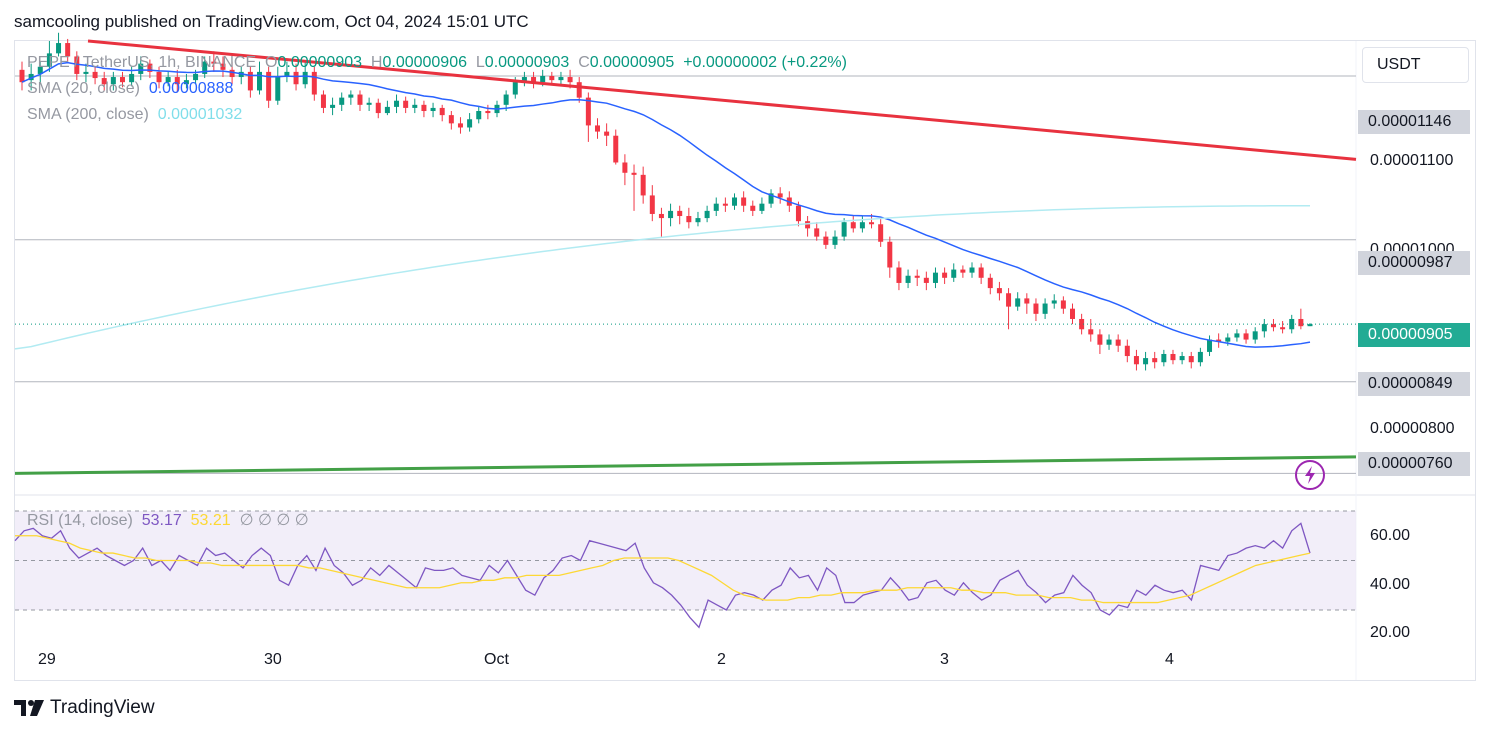  What do you see at coordinates (424, 62) in the screenshot?
I see `high-value: 0.00000906` at bounding box center [424, 62].